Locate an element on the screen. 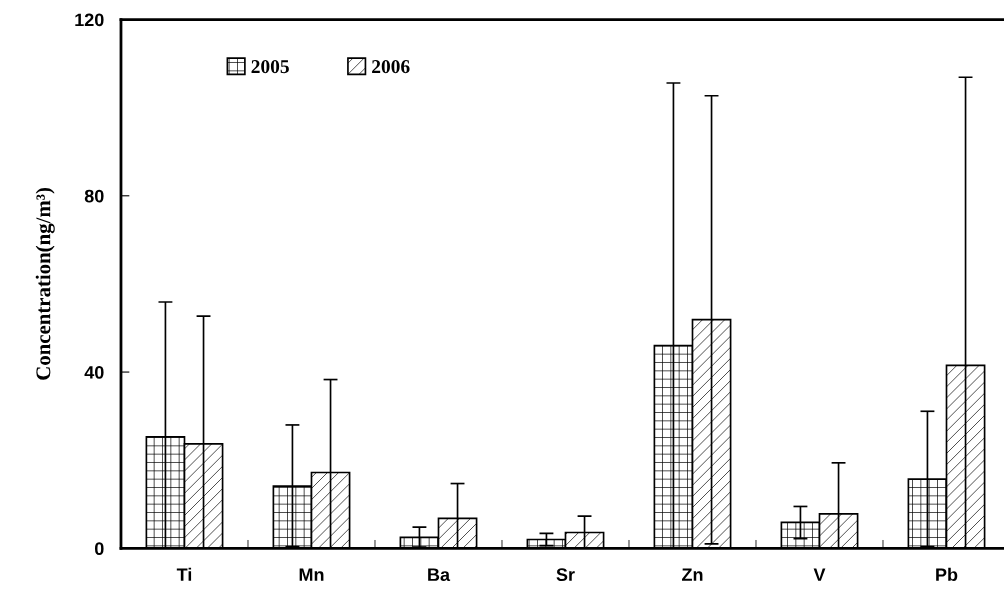 This screenshot has width=1004, height=599. x-tick-label: Ti is located at coordinates (184, 574).